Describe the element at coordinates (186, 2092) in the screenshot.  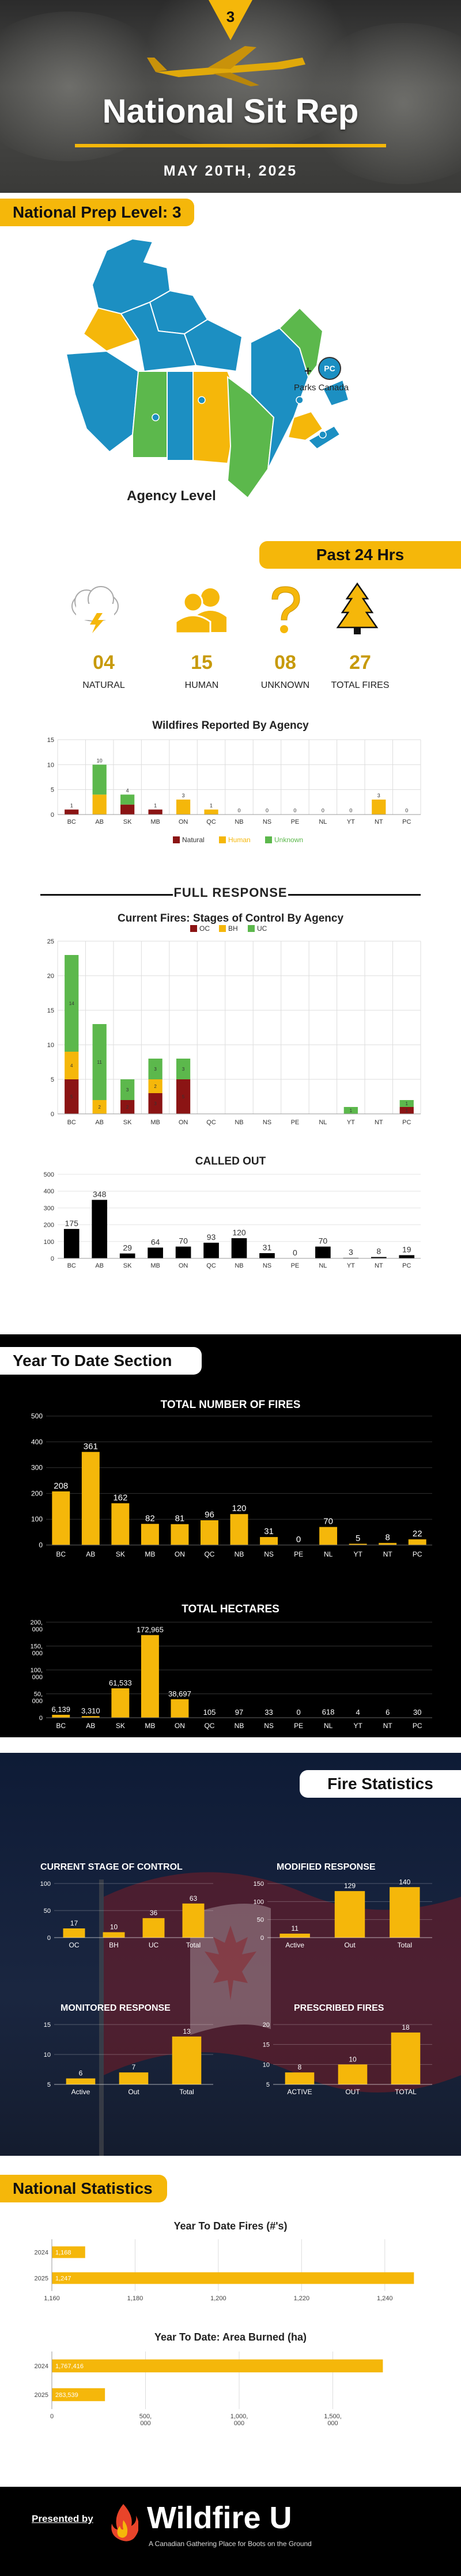
I see `x-tick-label: Total` at that location.